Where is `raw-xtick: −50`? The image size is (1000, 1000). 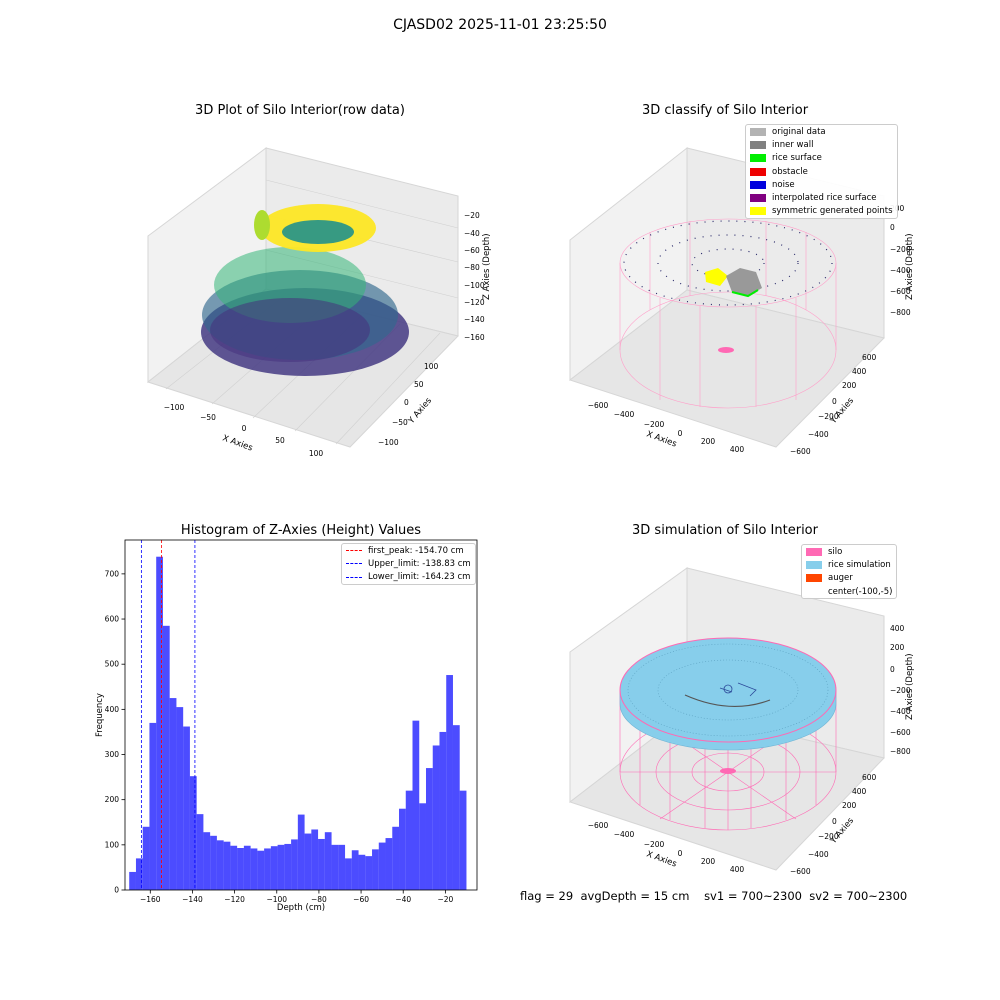 raw-xtick: −50 is located at coordinates (208, 417).